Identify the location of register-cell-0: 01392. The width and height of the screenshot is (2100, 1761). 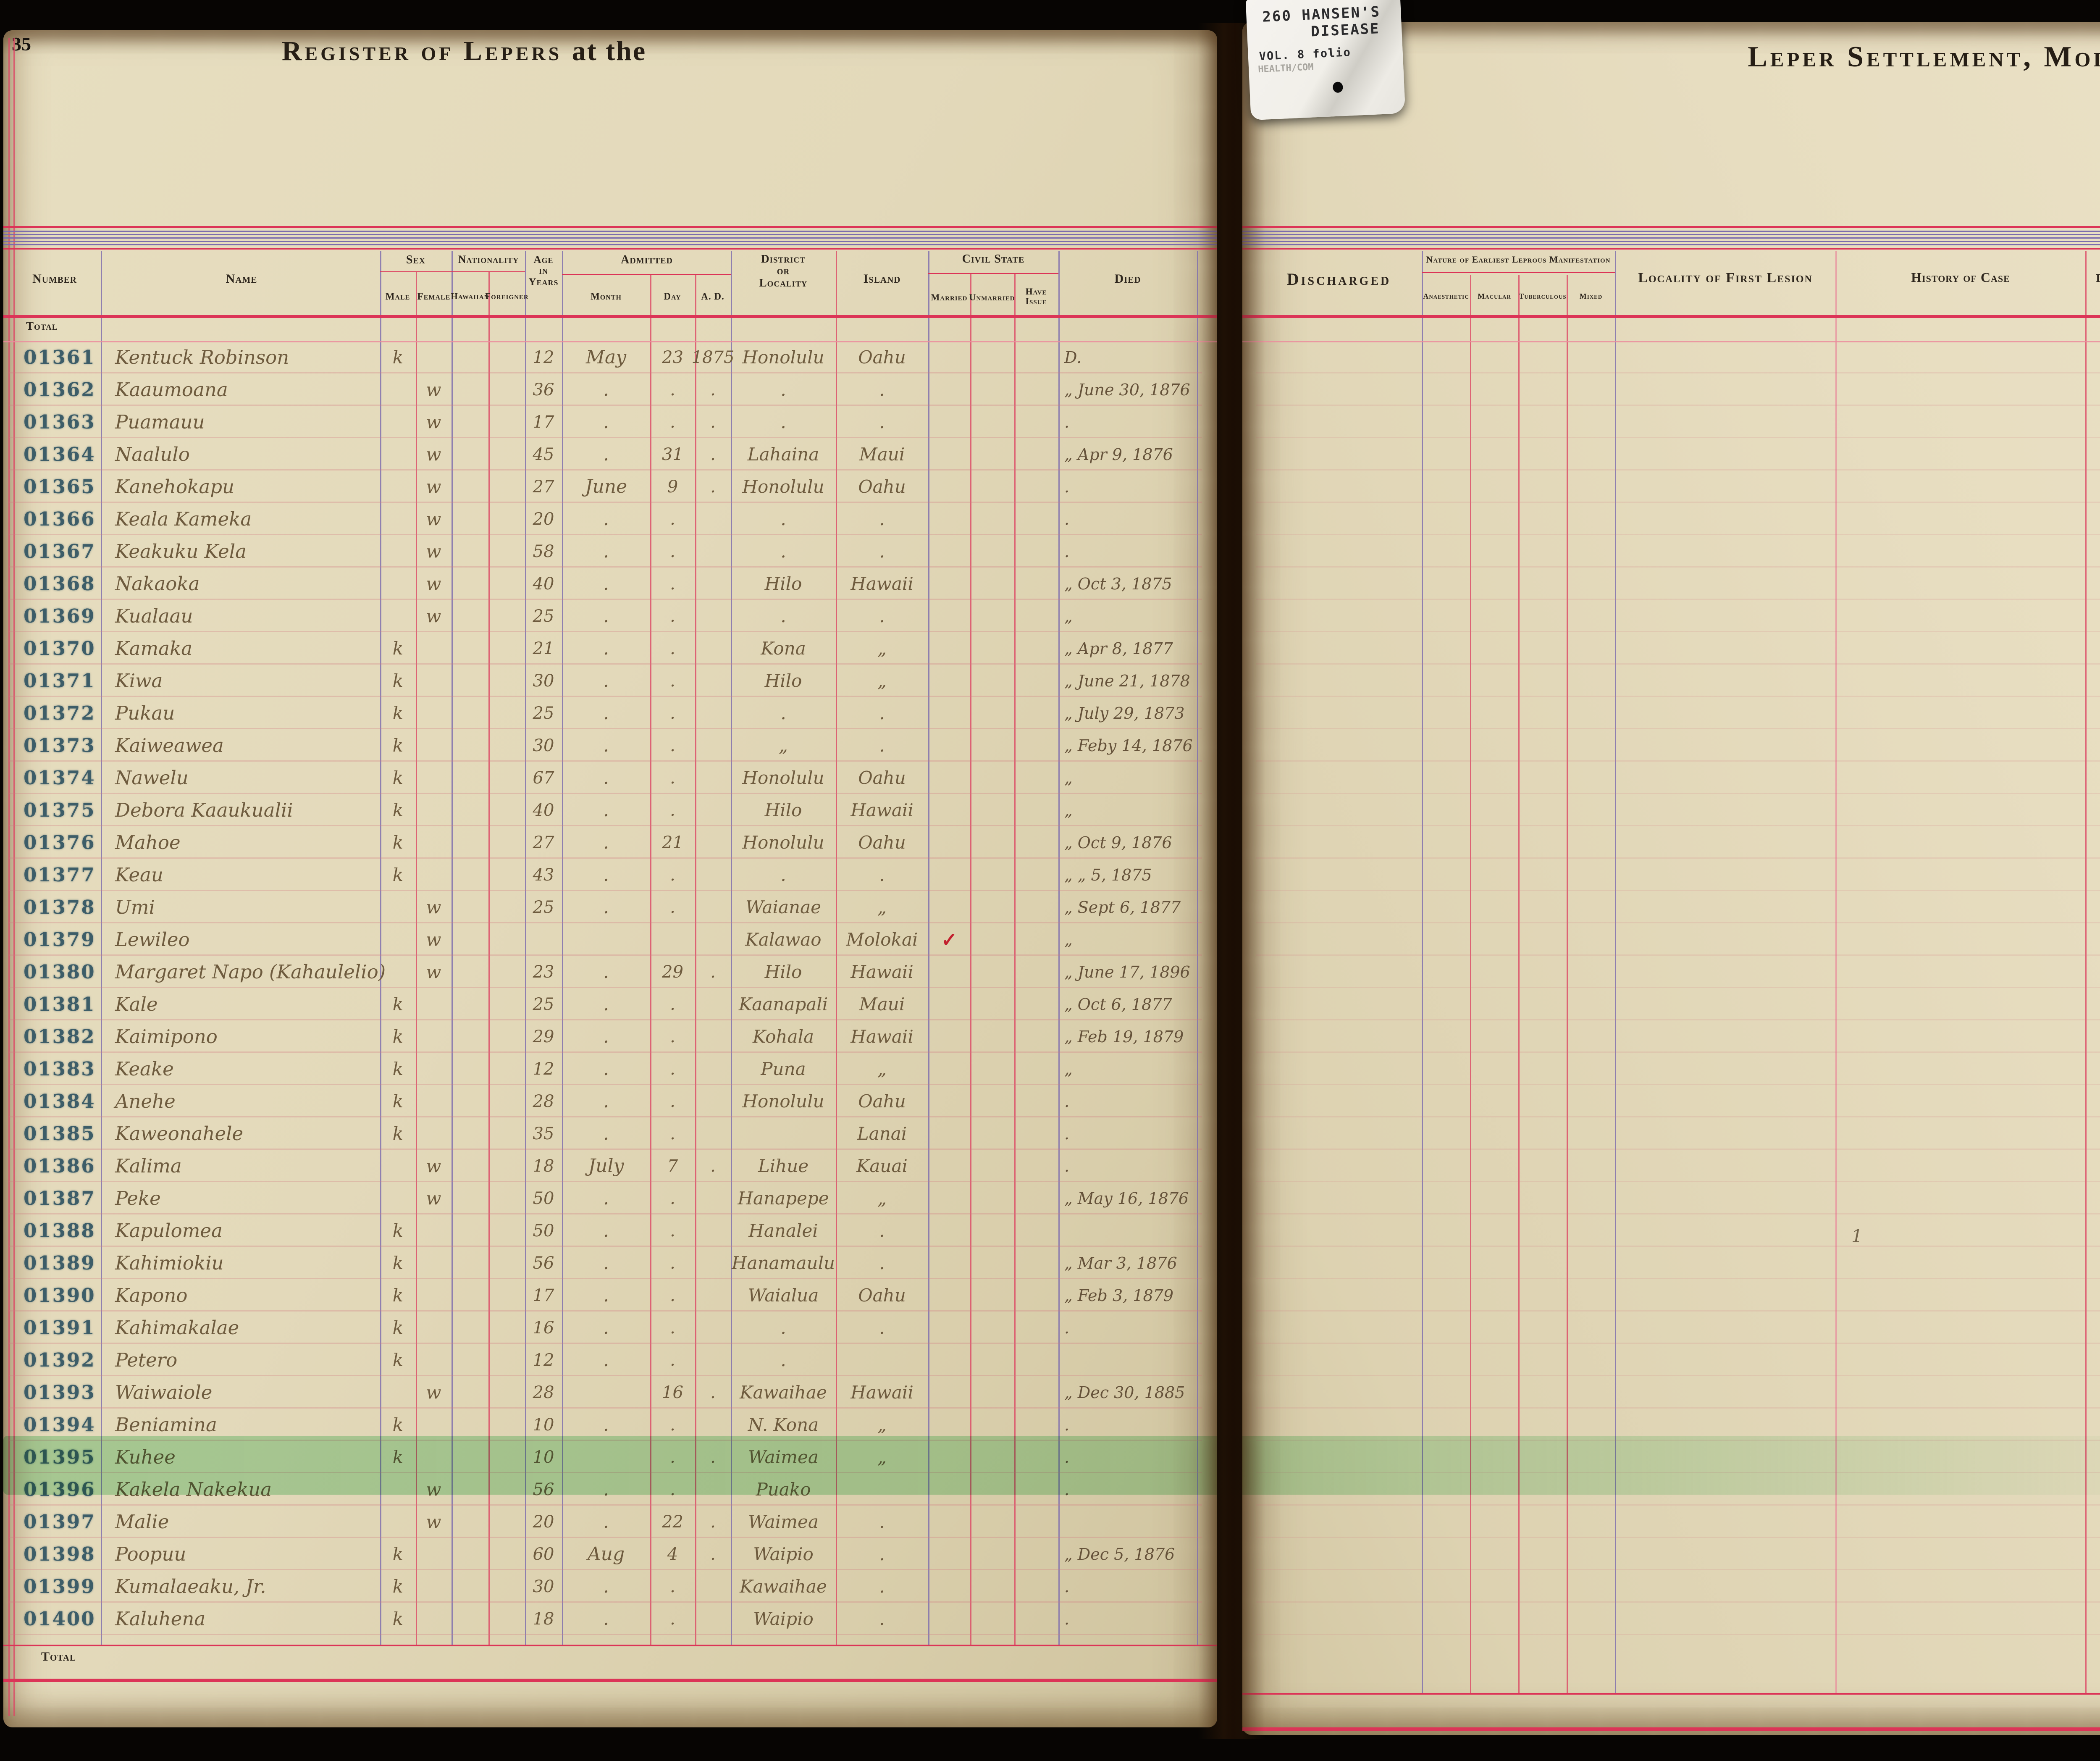
(57, 1360).